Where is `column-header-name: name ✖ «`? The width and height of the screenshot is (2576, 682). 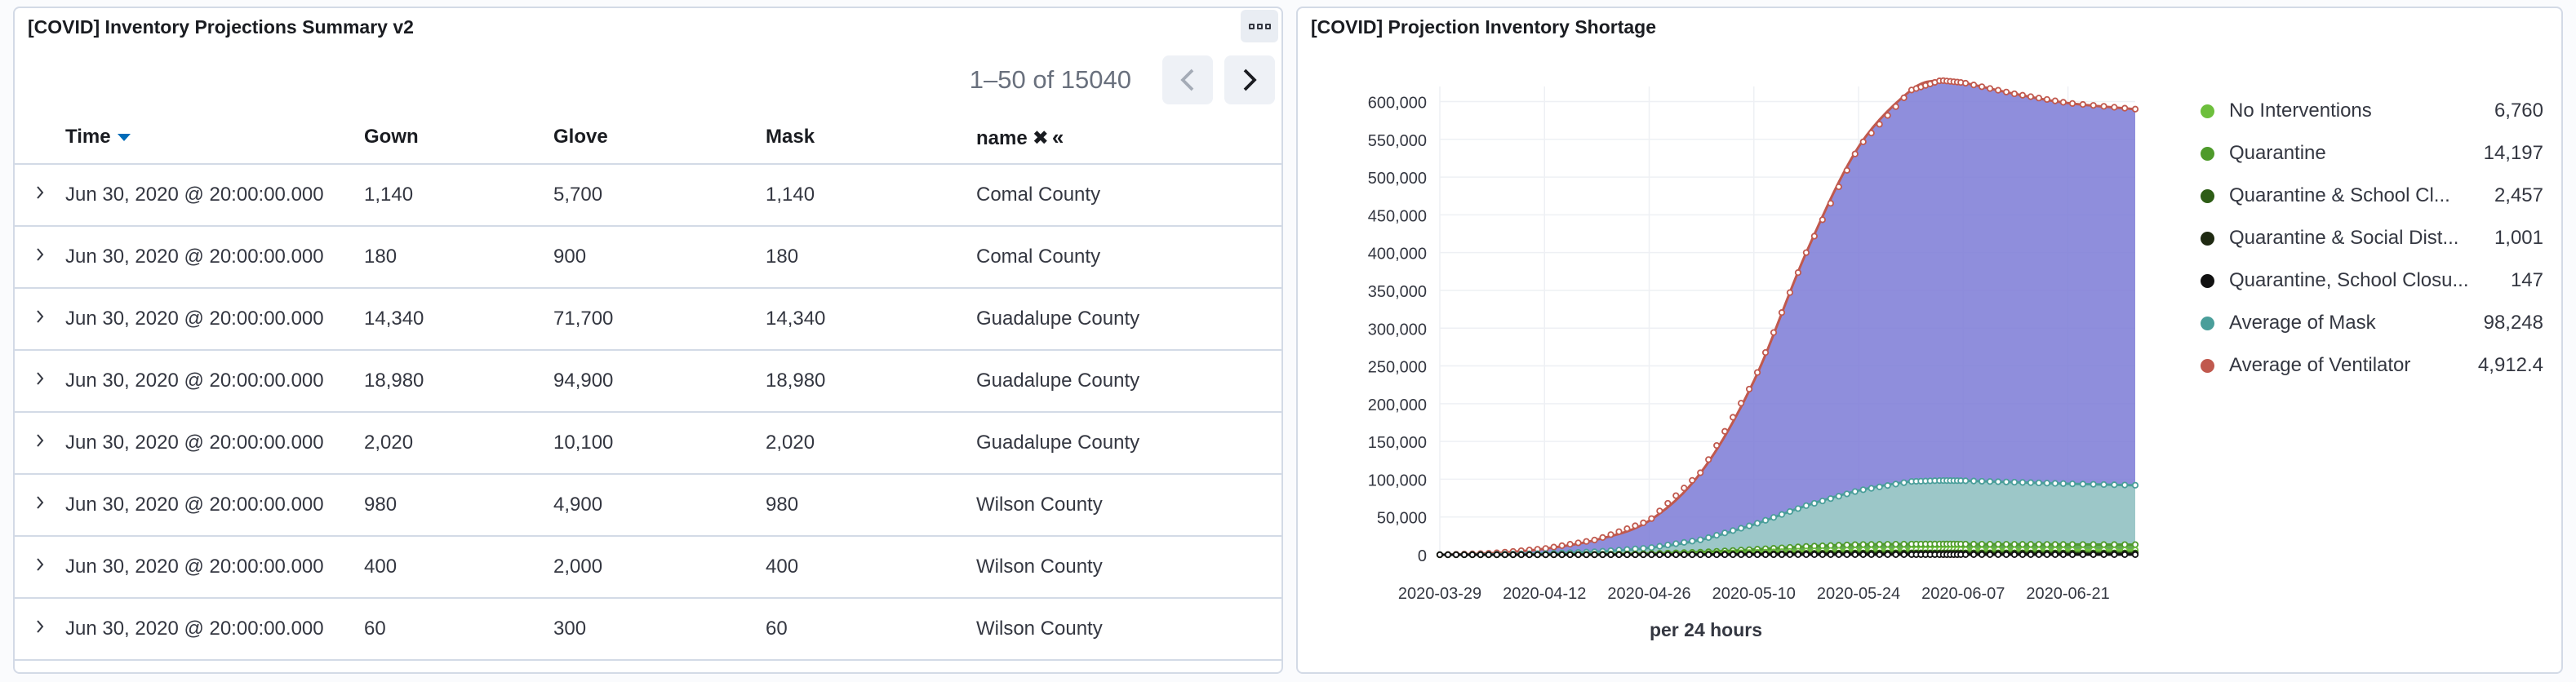
column-header-name: name ✖ « is located at coordinates (1128, 138).